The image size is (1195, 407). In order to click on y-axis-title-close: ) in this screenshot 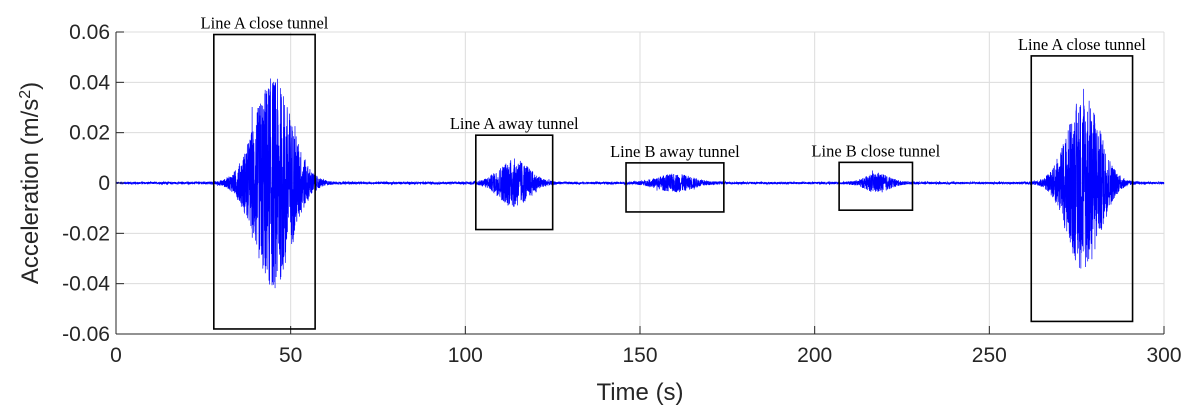, I will do `click(30, 86)`.